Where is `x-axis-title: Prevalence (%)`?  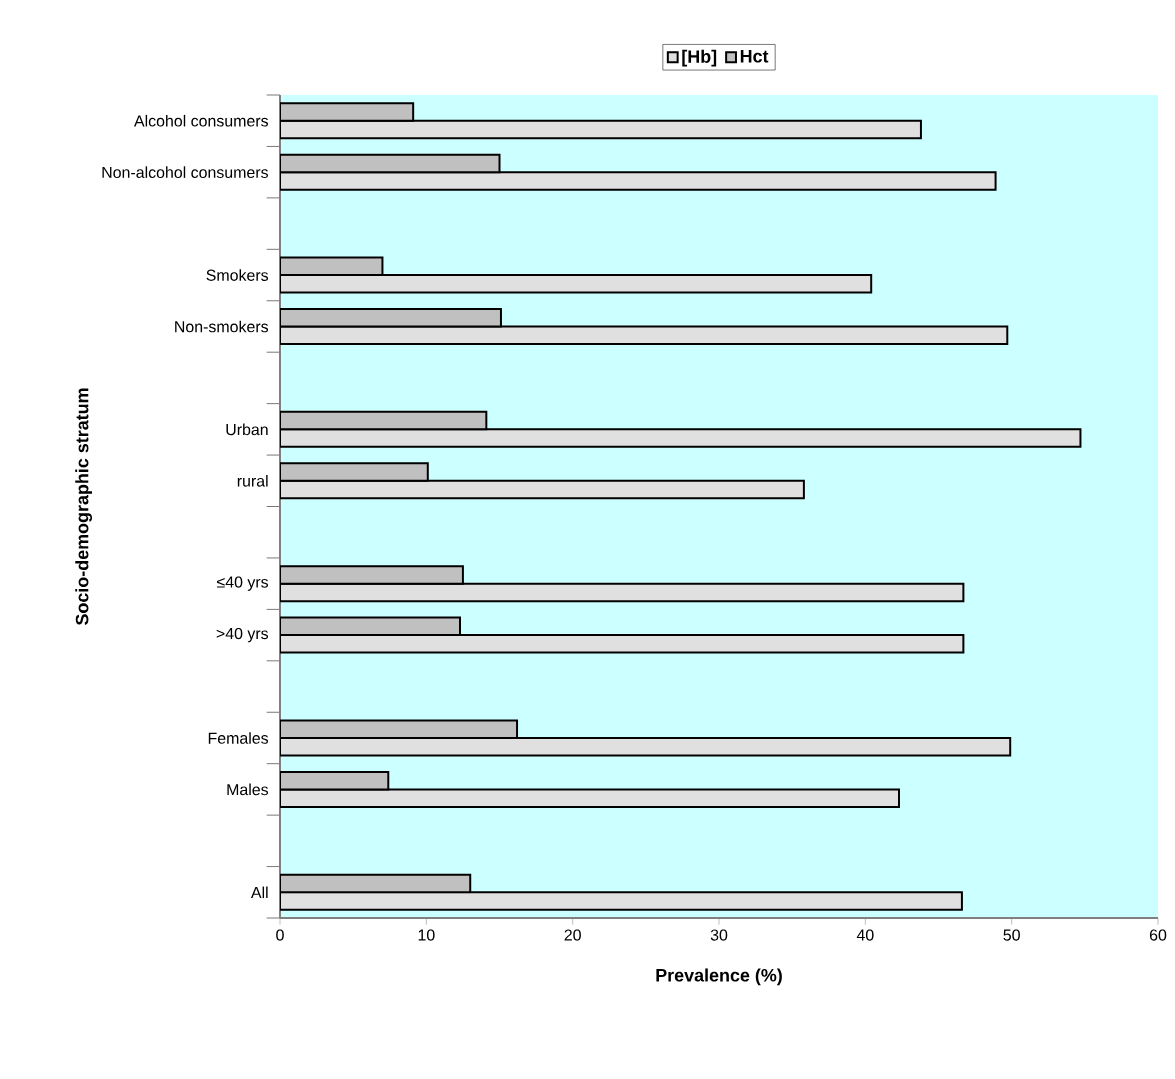
x-axis-title: Prevalence (%) is located at coordinates (719, 977).